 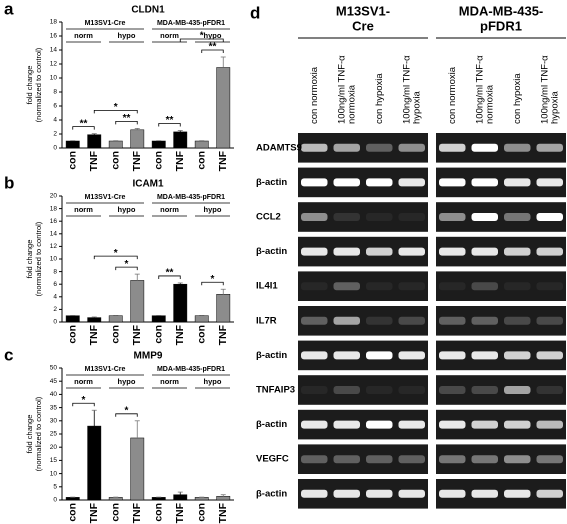 What do you see at coordinates (54, 368) in the screenshot?
I see `y-tick-label: 50` at bounding box center [54, 368].